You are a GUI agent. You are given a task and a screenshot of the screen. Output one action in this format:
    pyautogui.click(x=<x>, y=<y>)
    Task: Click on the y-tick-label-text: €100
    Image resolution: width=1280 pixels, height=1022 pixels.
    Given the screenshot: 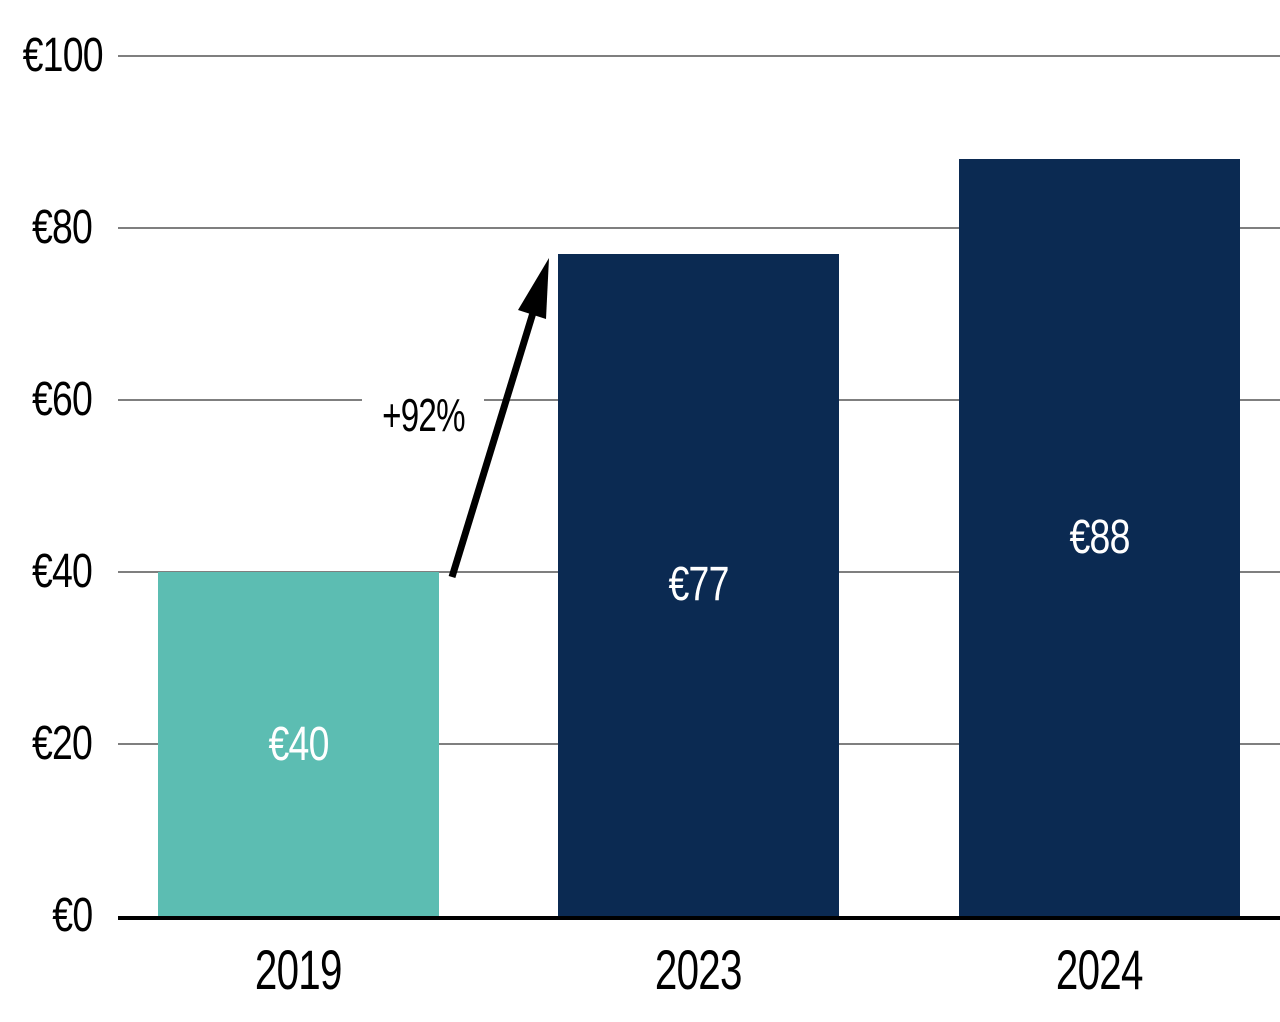 What is the action you would take?
    pyautogui.click(x=63, y=55)
    